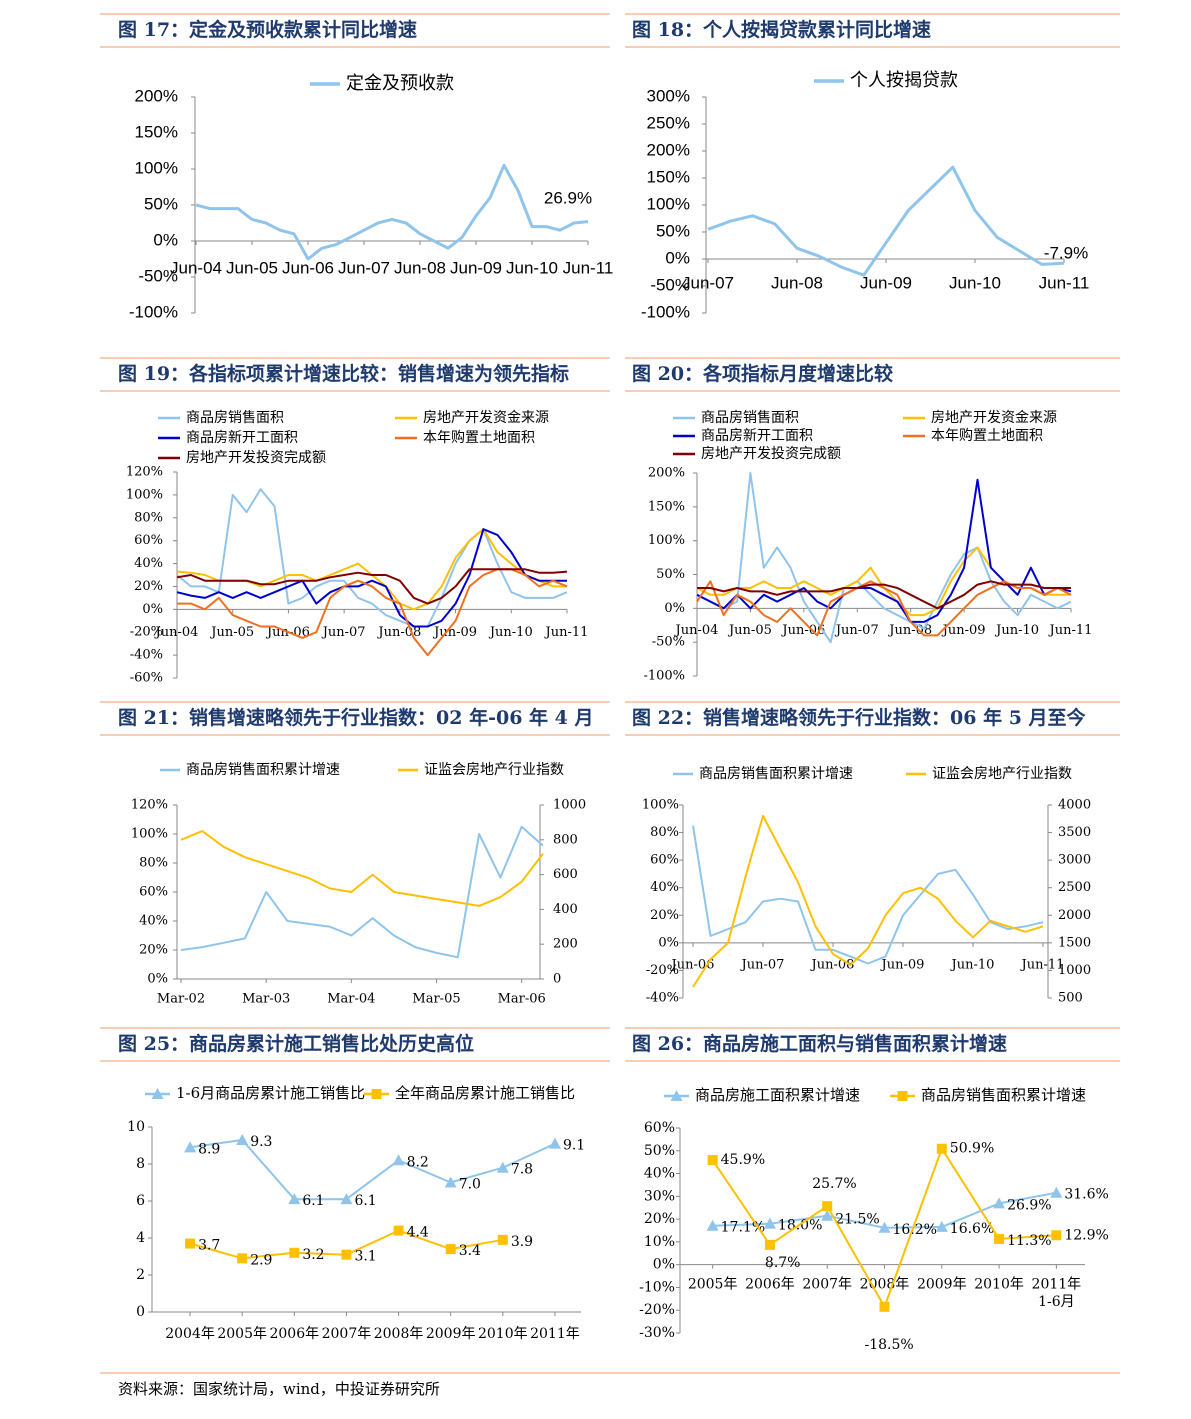  I want to click on data-label: 3.9, so click(522, 1242).